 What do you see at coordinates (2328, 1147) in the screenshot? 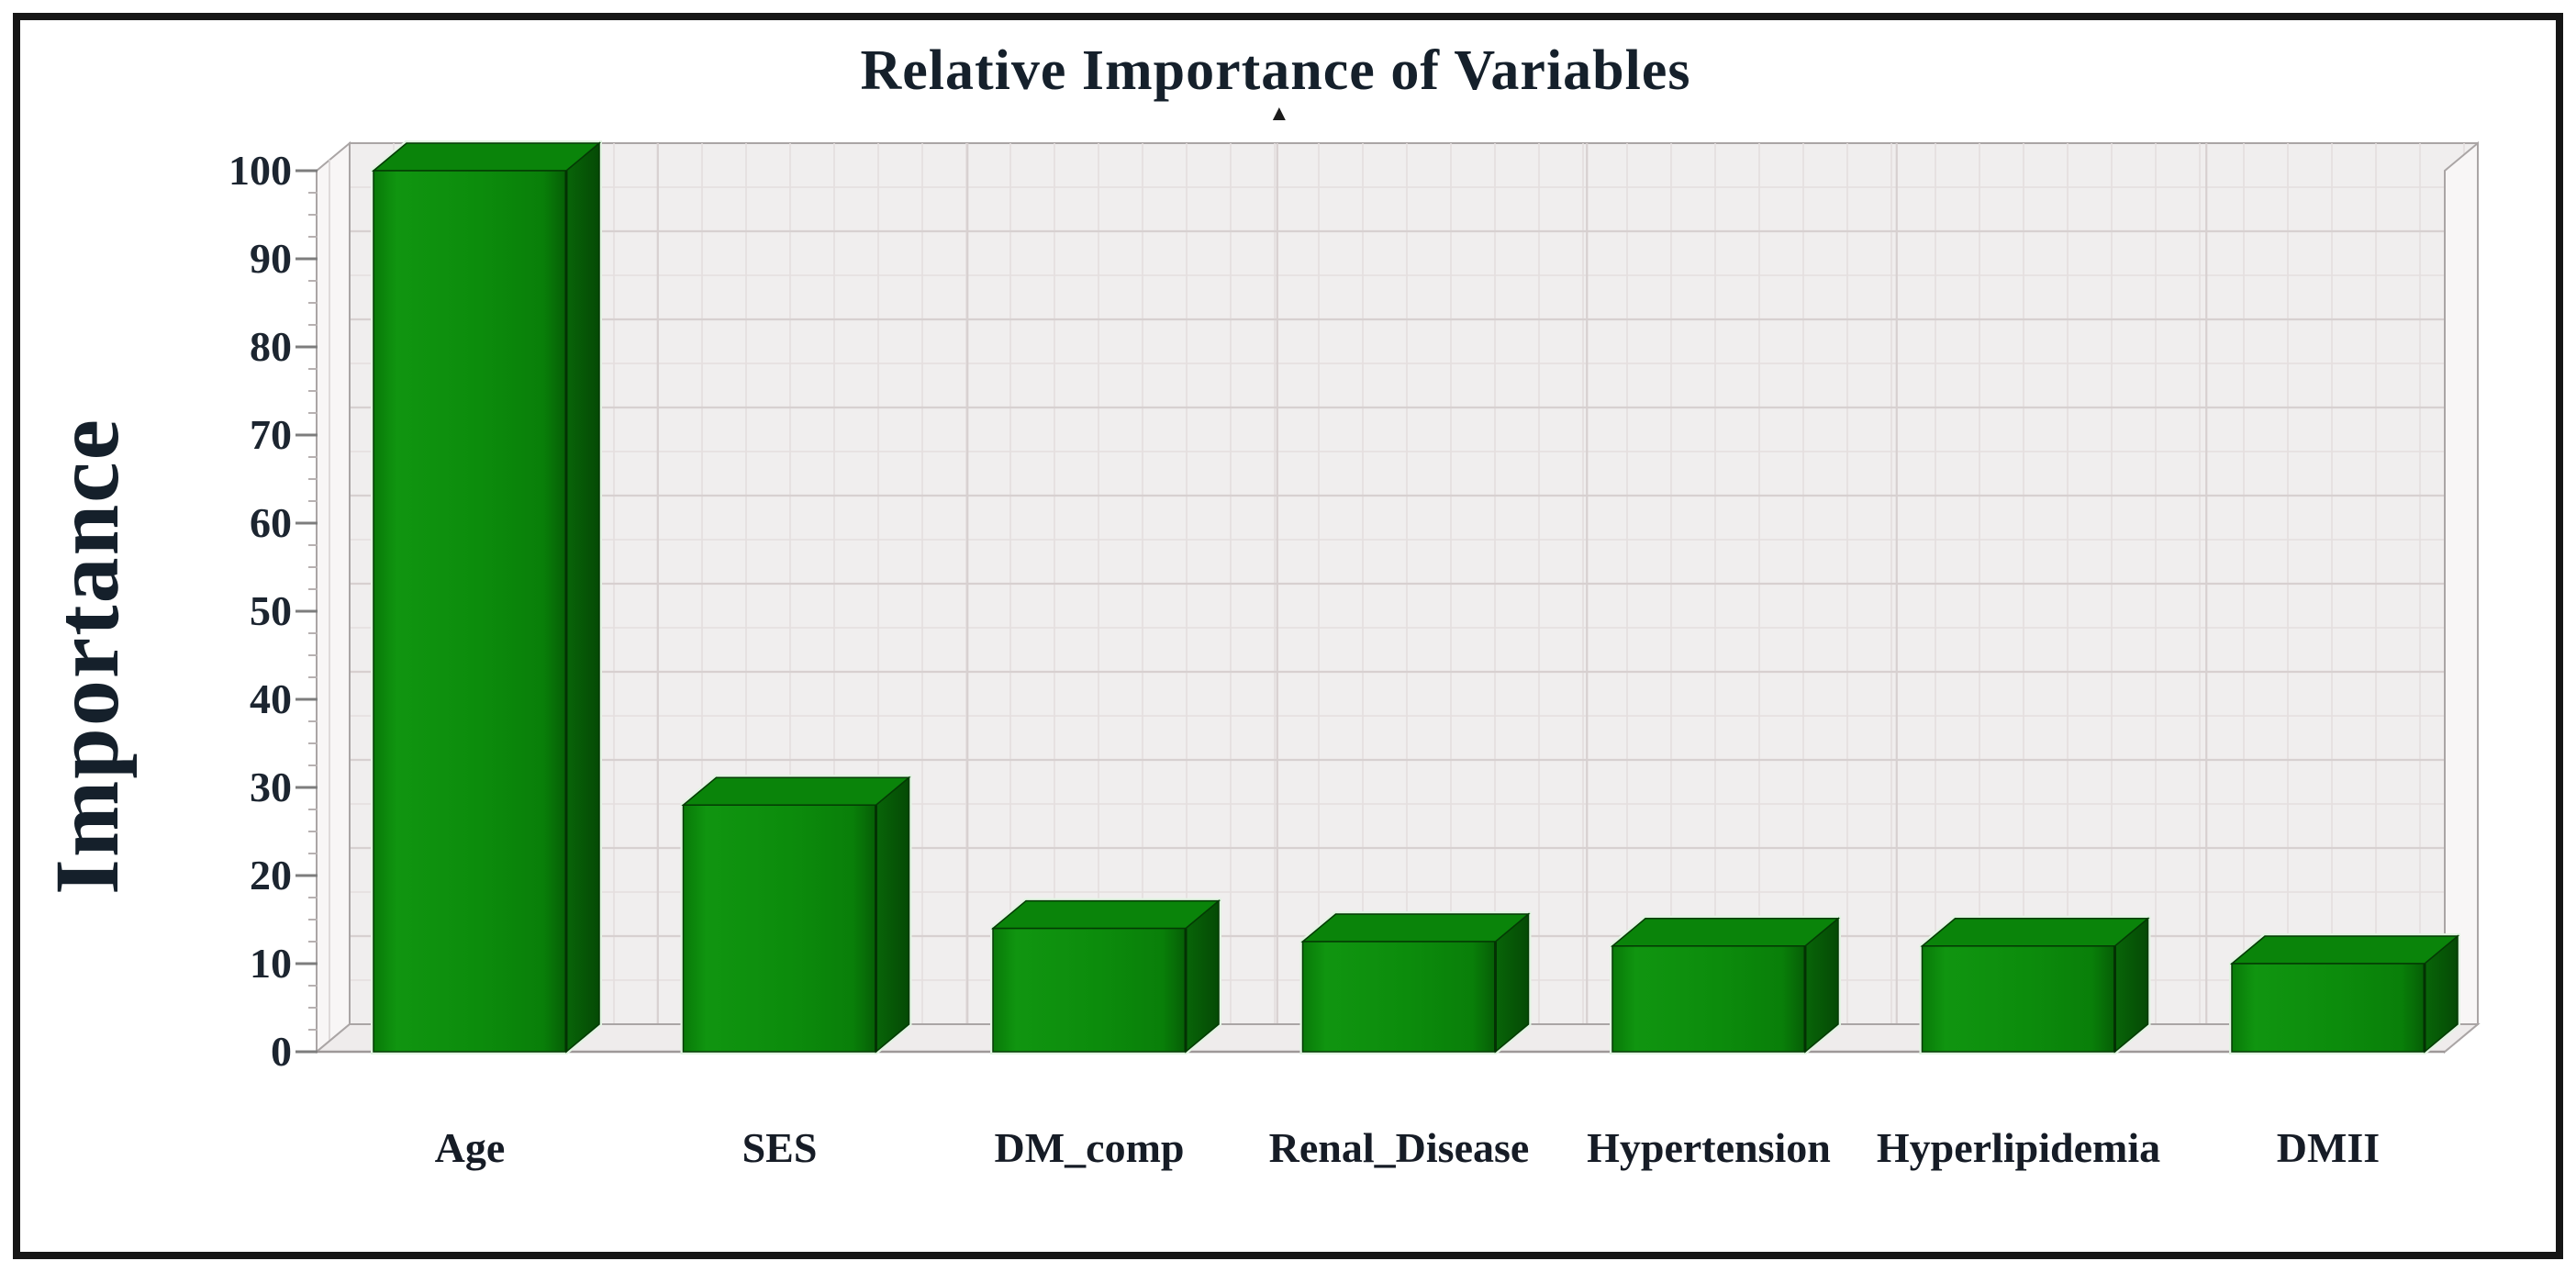
I see `x-category-label-dmii: DMII` at bounding box center [2328, 1147].